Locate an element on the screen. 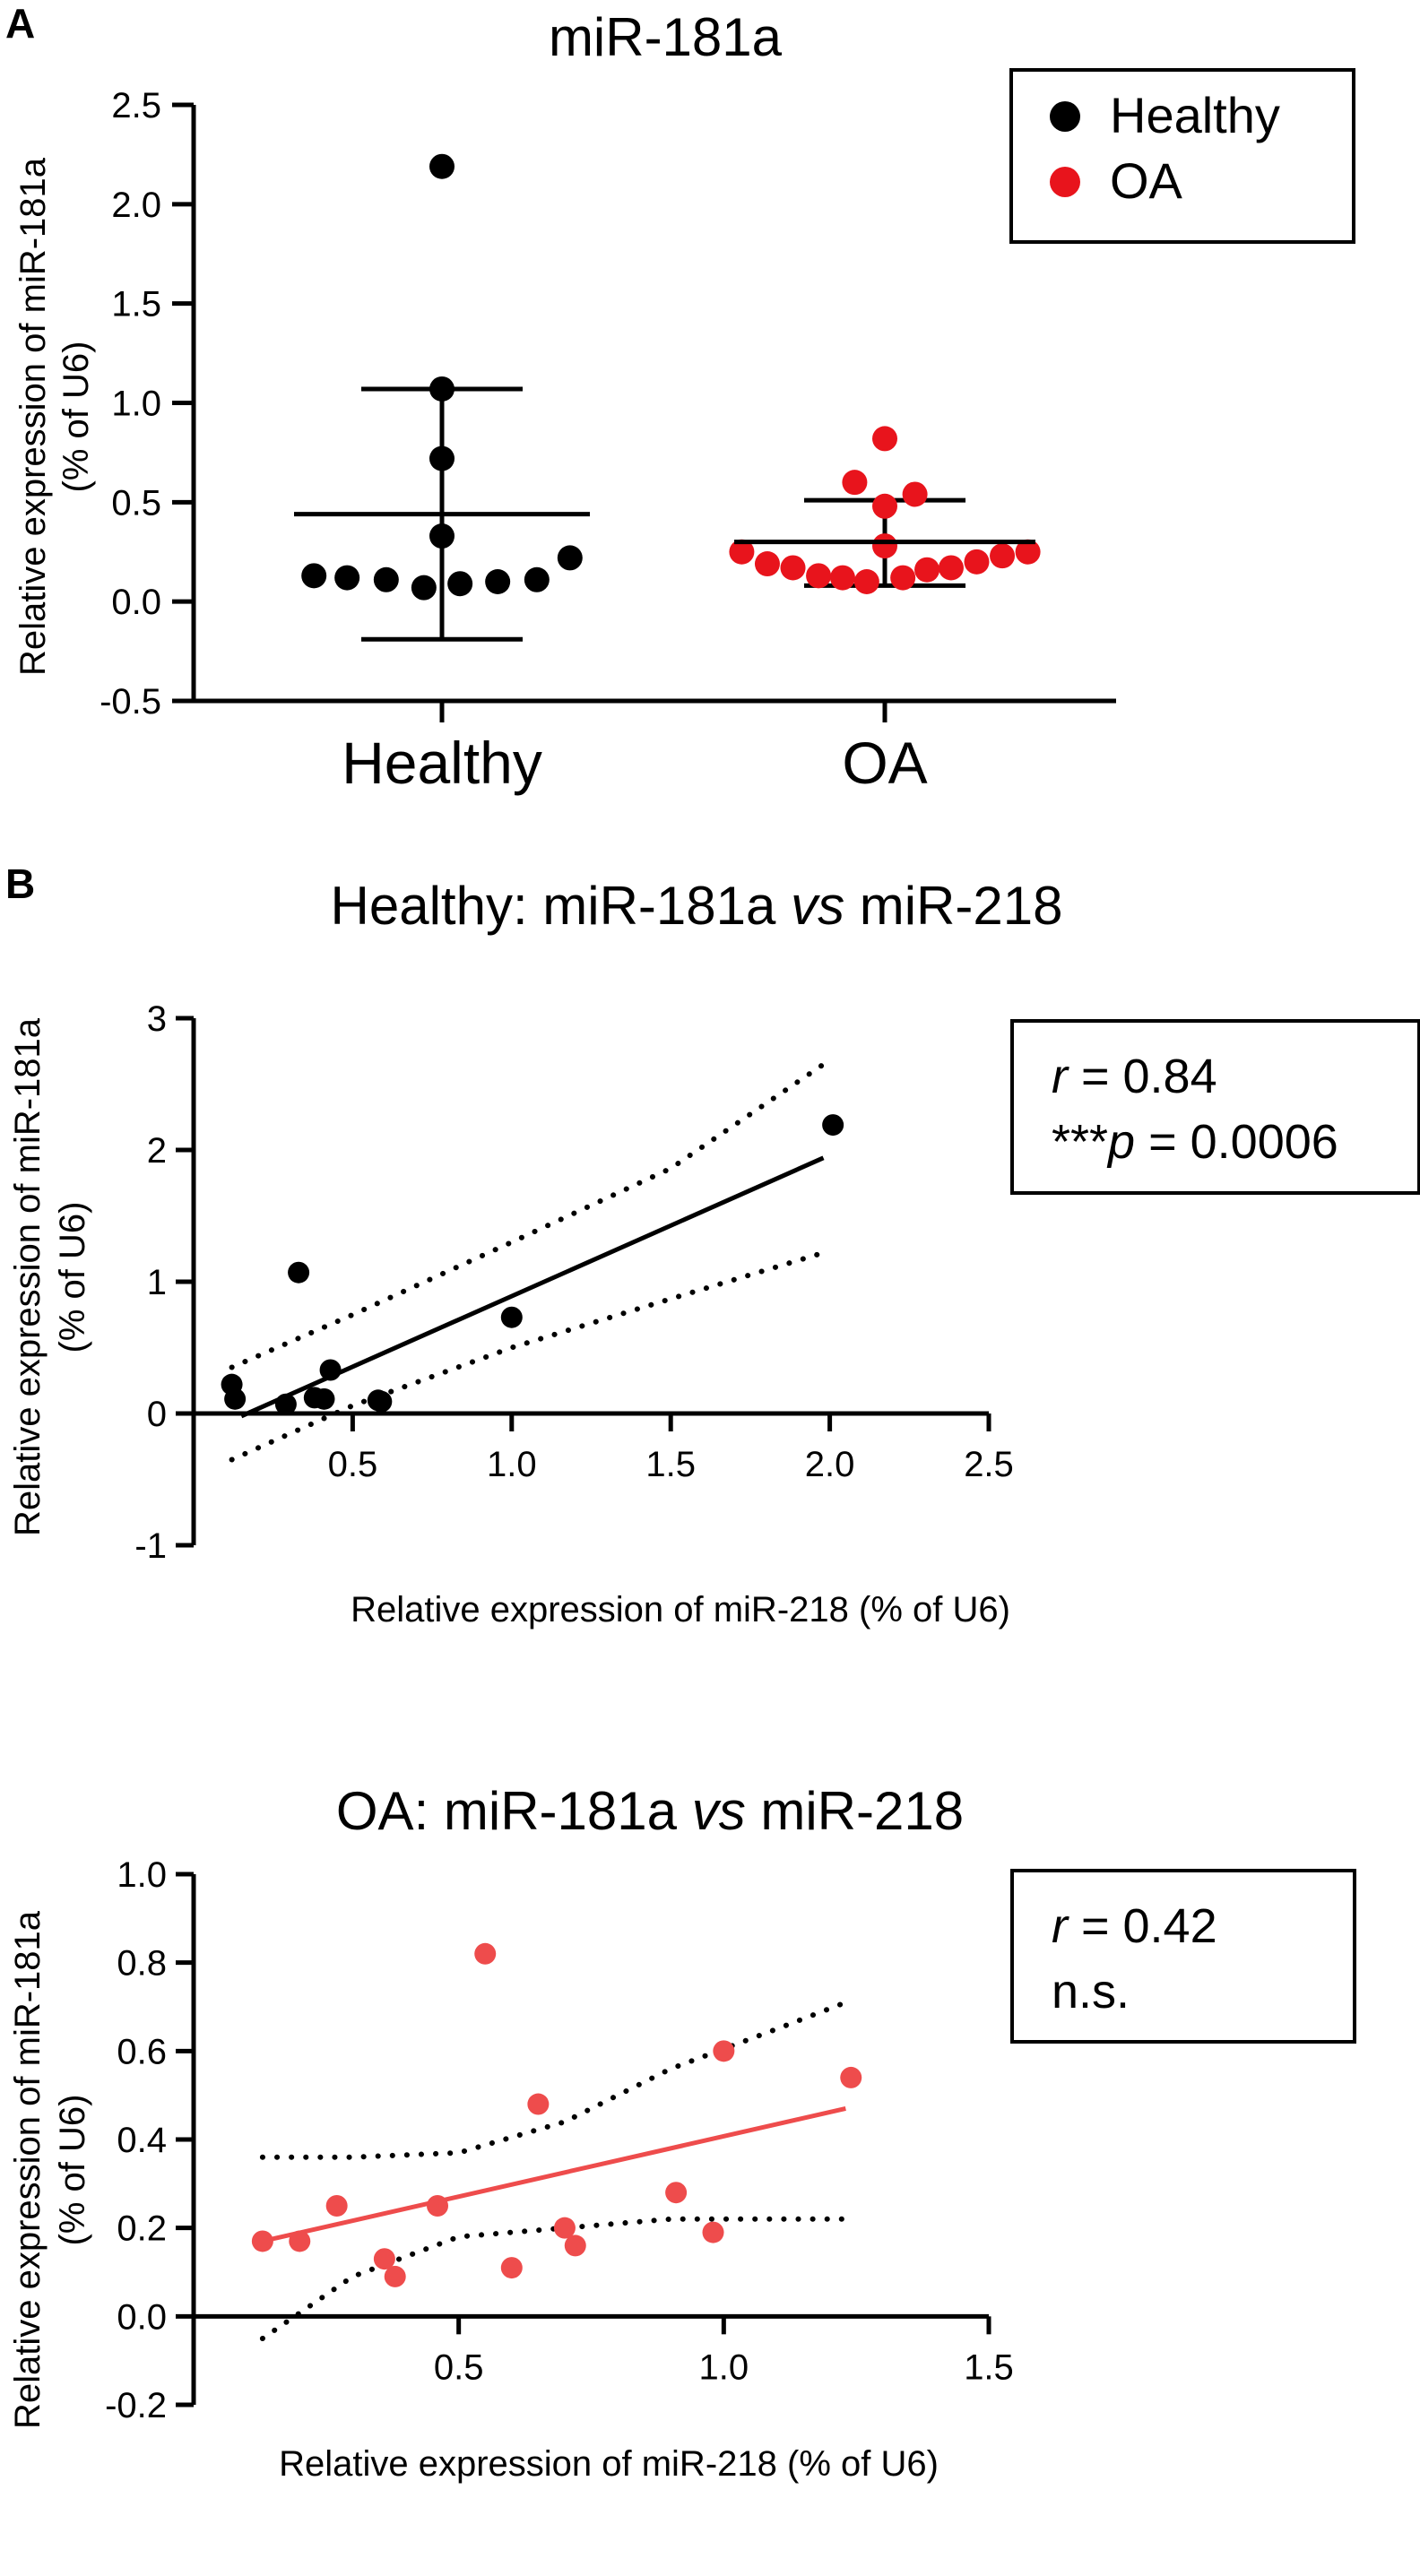 The height and width of the screenshot is (2576, 1420). chart-a-ytick-label: 0.0 is located at coordinates (136, 602).